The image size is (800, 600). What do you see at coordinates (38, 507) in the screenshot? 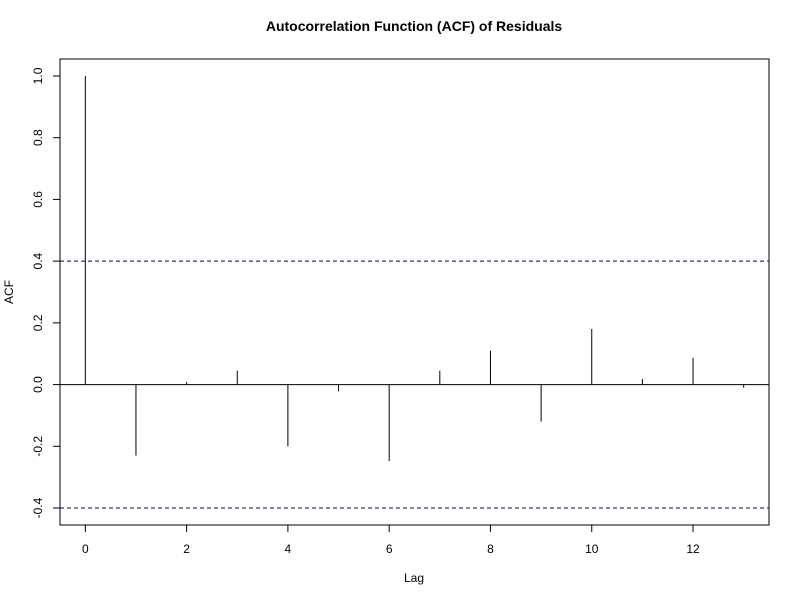
I see `y-tick-label: -0.4` at bounding box center [38, 507].